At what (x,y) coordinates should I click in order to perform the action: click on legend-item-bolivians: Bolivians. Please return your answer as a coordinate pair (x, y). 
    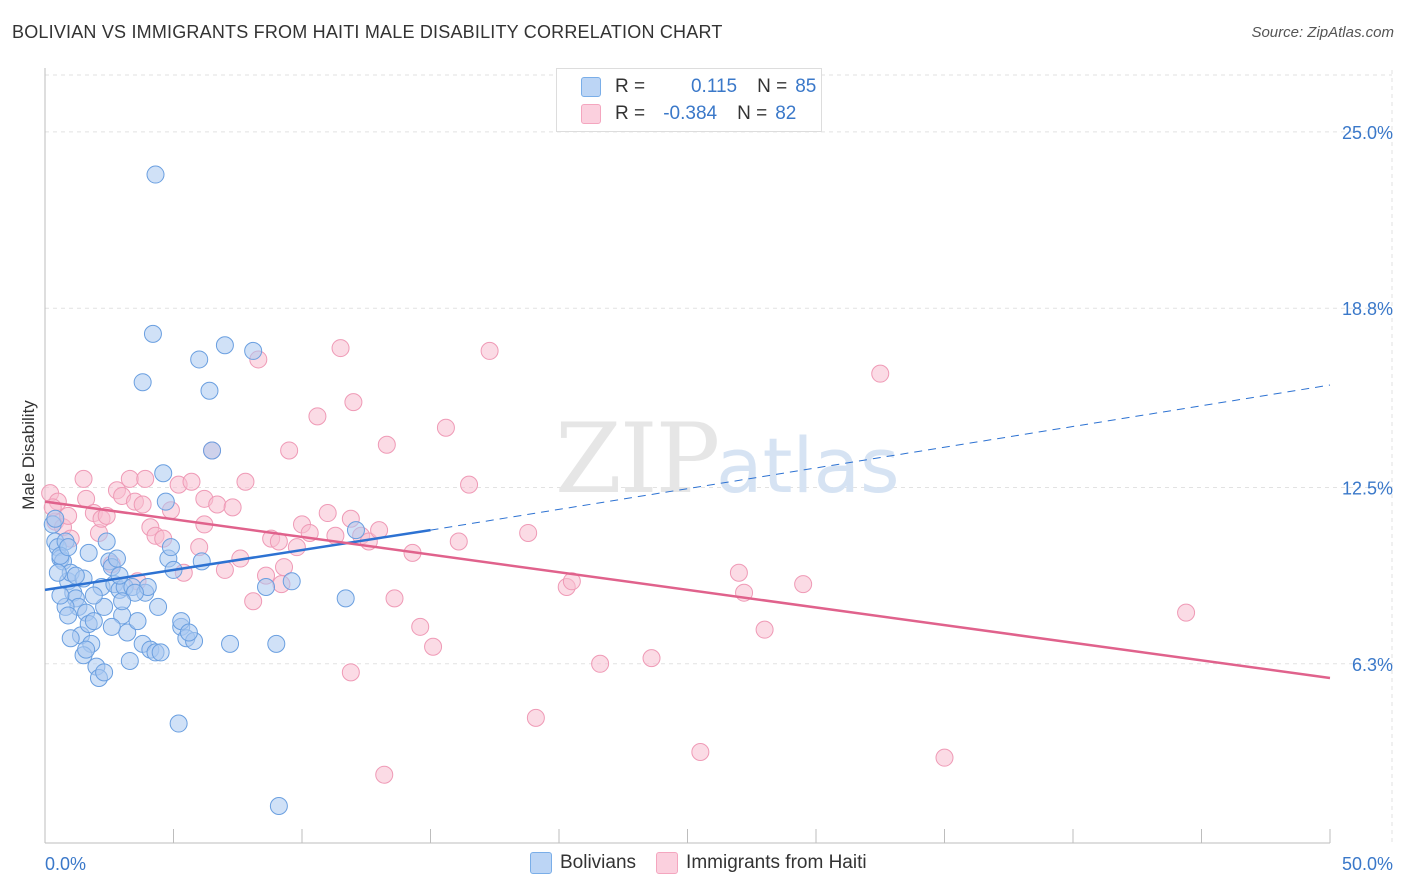
    Looking at the image, I should click on (583, 863).